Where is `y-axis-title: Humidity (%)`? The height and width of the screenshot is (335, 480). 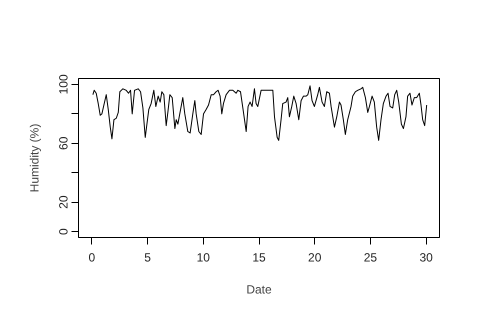 y-axis-title: Humidity (%) is located at coordinates (35, 158).